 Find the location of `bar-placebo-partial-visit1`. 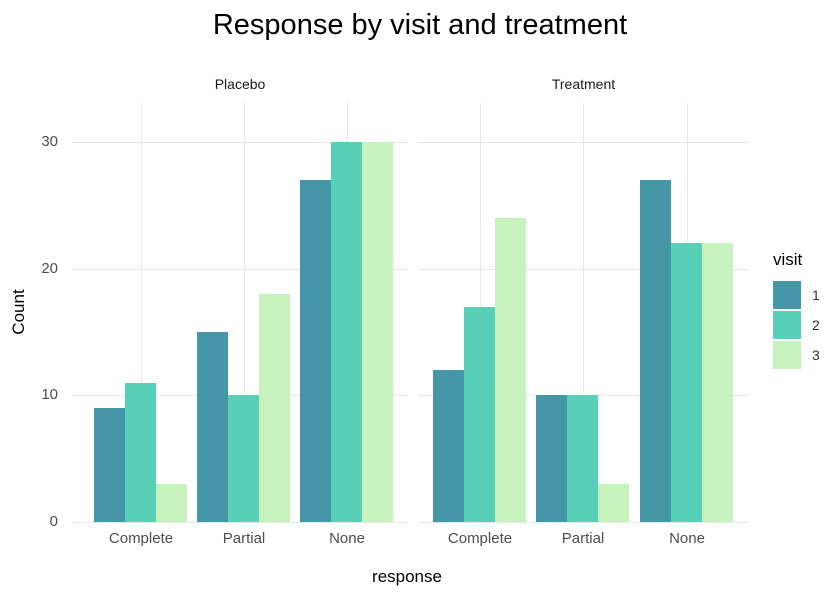

bar-placebo-partial-visit1 is located at coordinates (212, 426).